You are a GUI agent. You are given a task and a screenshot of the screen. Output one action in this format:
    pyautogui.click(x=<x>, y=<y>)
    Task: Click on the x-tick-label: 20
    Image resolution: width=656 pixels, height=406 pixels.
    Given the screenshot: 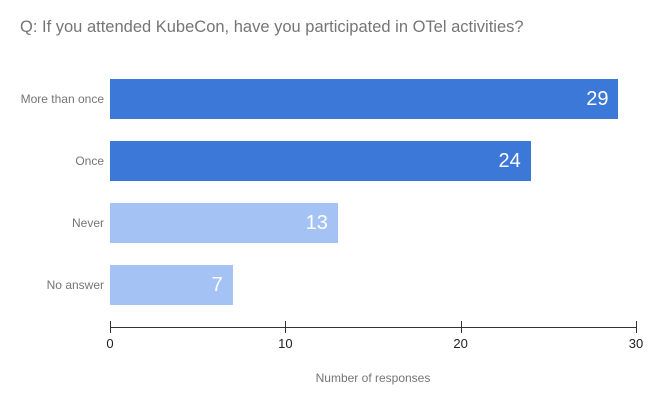 What is the action you would take?
    pyautogui.click(x=460, y=343)
    